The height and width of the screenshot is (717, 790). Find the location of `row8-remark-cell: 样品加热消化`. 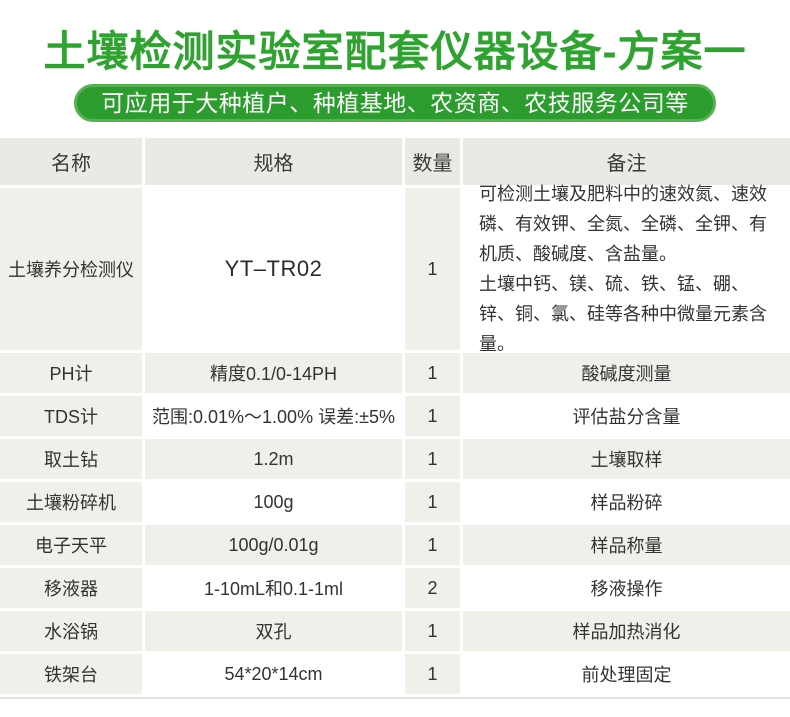

row8-remark-cell: 样品加热消化 is located at coordinates (626, 631).